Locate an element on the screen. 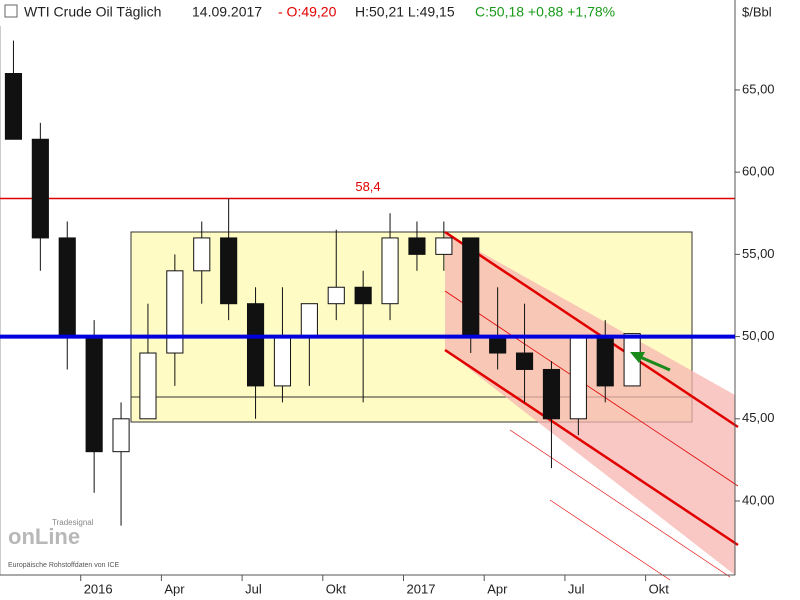  arrow-shaft is located at coordinates (655, 363).